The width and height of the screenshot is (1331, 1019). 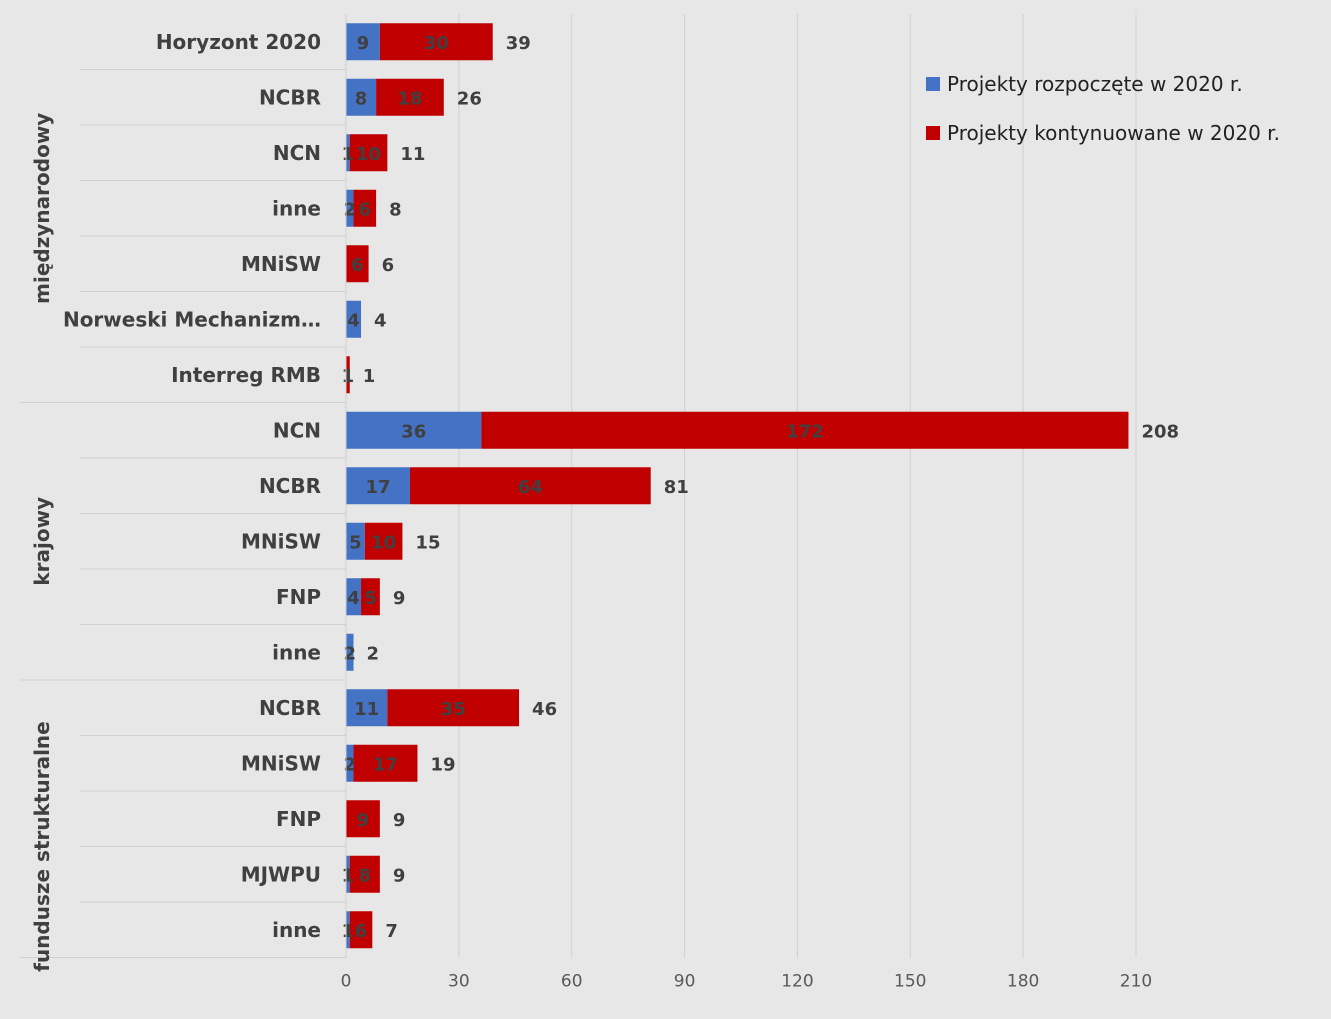 I want to click on segment-value-label: 8, so click(x=361, y=98).